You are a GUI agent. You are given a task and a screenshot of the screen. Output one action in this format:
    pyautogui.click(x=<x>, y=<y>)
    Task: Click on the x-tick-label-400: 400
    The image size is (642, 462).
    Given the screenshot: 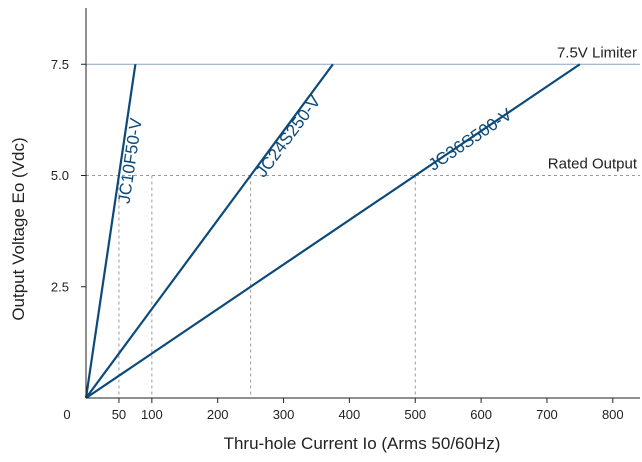 What is the action you would take?
    pyautogui.click(x=350, y=414)
    